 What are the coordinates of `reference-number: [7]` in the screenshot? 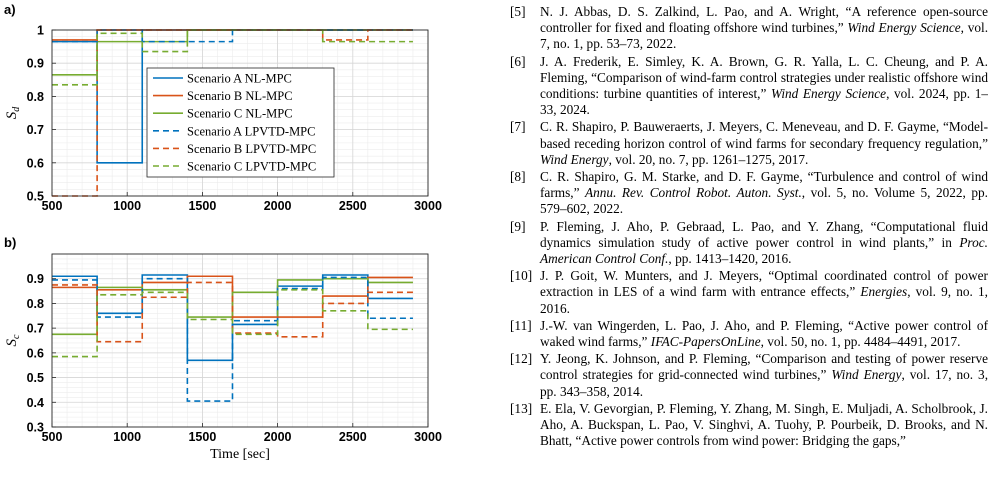 It's located at (518, 127).